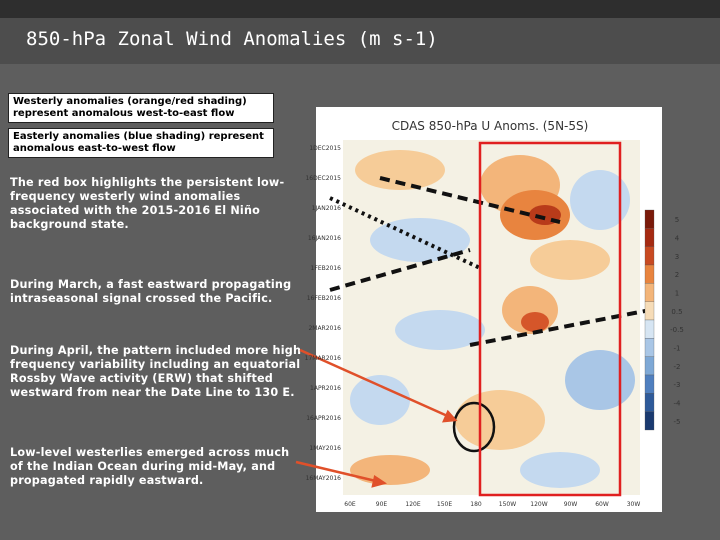 The width and height of the screenshot is (720, 540). What do you see at coordinates (677, 220) in the screenshot?
I see `colorbar-label: 5` at bounding box center [677, 220].